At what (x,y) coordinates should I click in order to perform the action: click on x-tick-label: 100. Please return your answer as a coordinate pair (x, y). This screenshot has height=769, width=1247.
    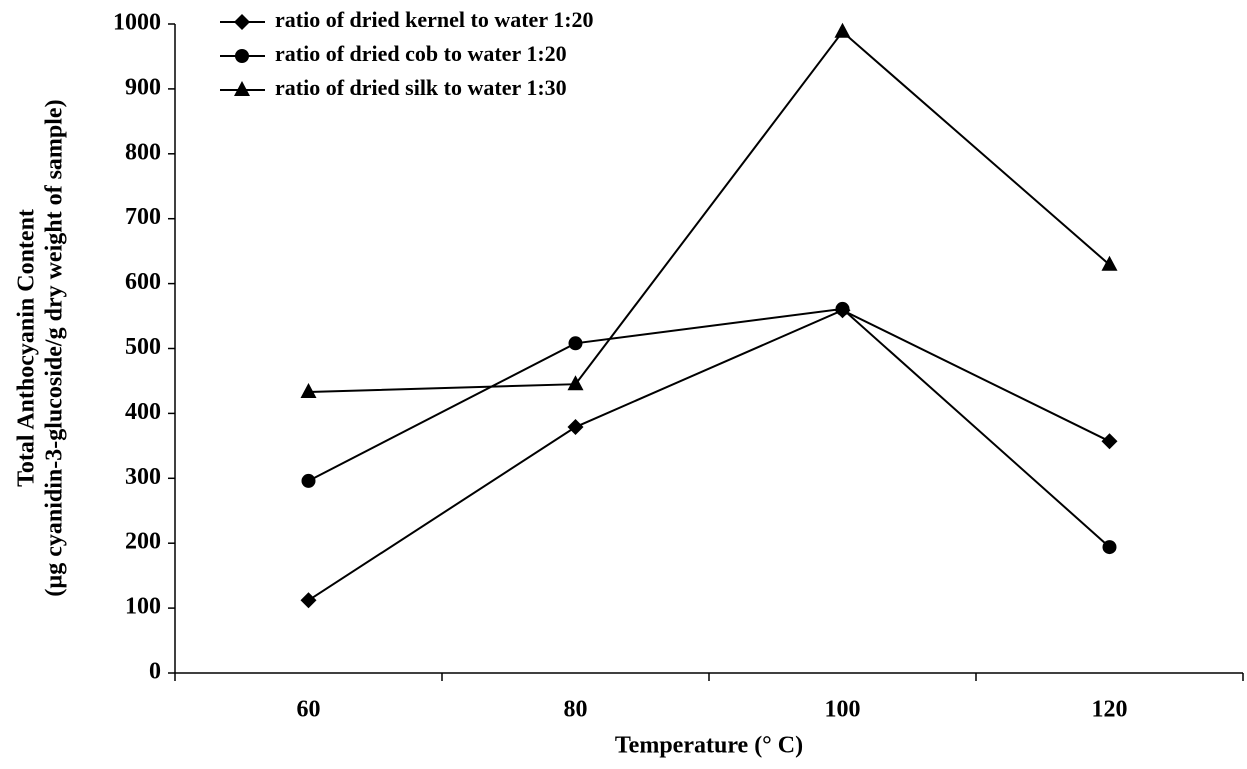
    Looking at the image, I should click on (843, 710).